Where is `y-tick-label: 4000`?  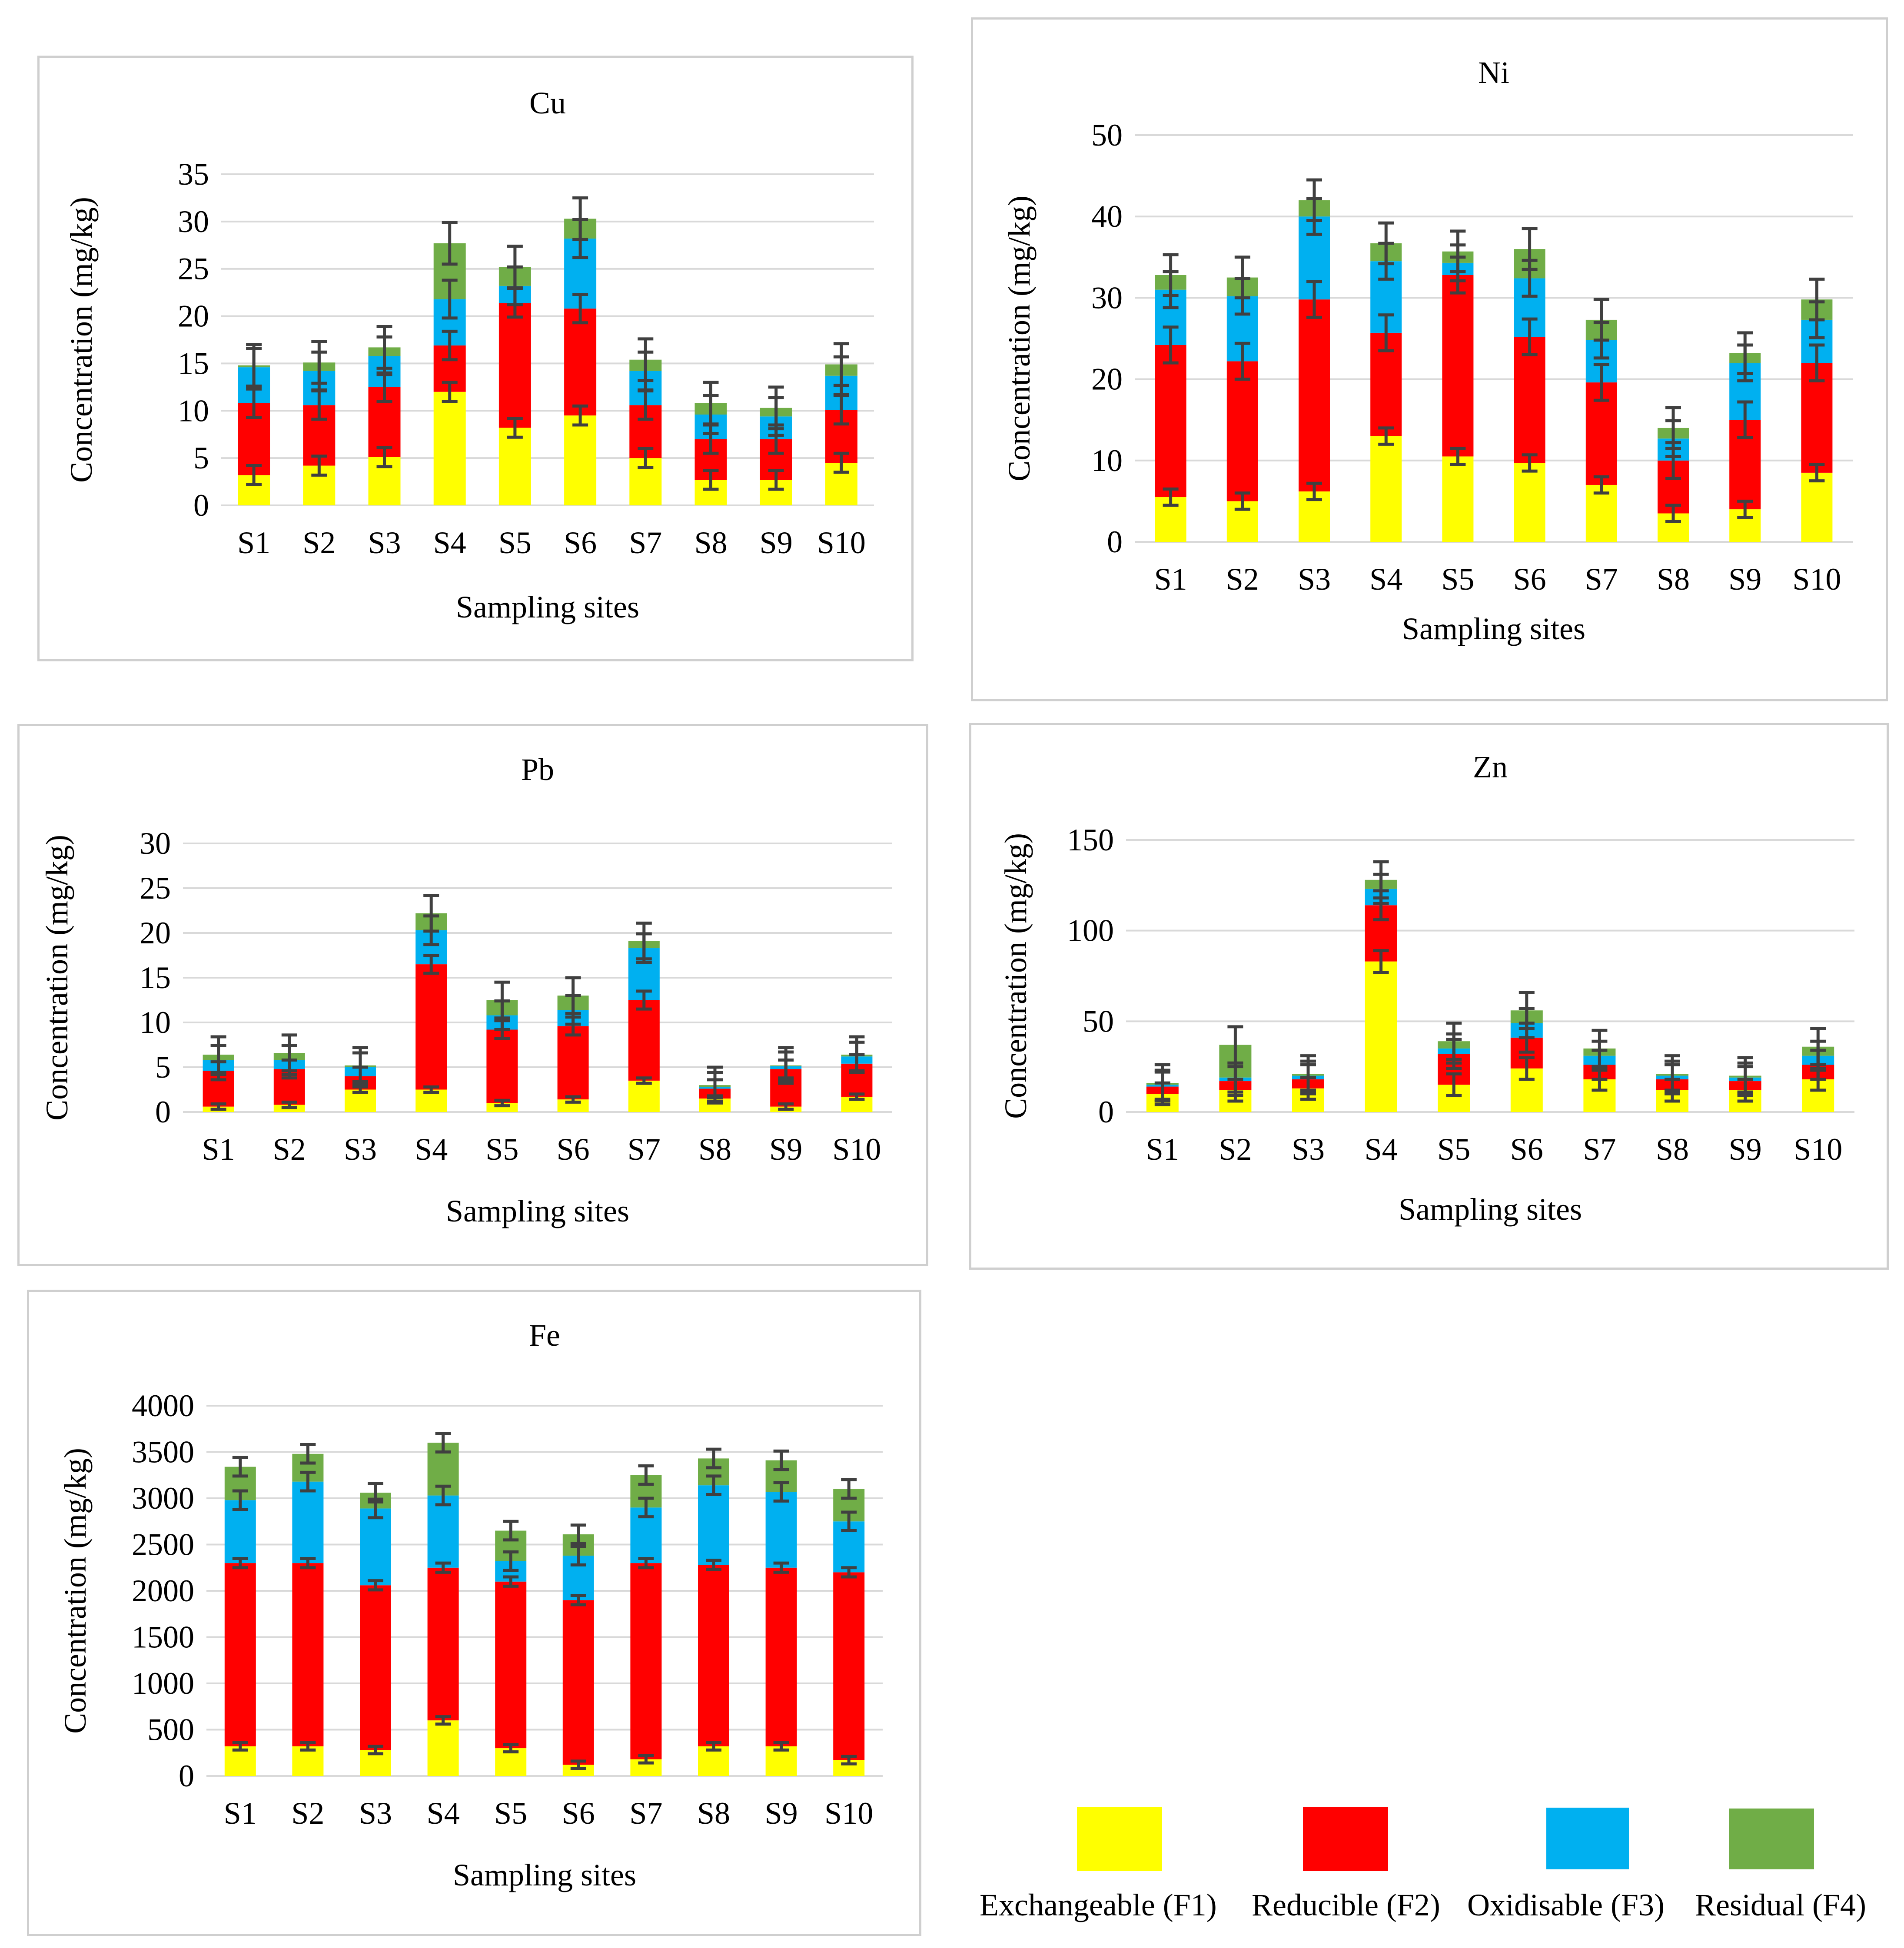 y-tick-label: 4000 is located at coordinates (163, 1405).